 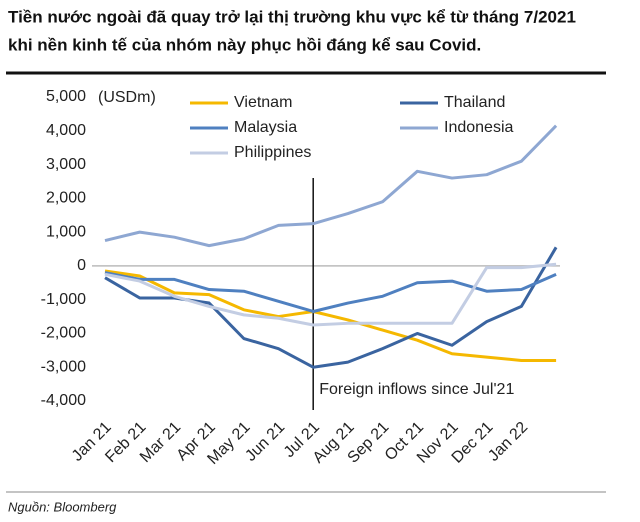 What do you see at coordinates (127, 97) in the screenshot?
I see `y-unit: (USDm)` at bounding box center [127, 97].